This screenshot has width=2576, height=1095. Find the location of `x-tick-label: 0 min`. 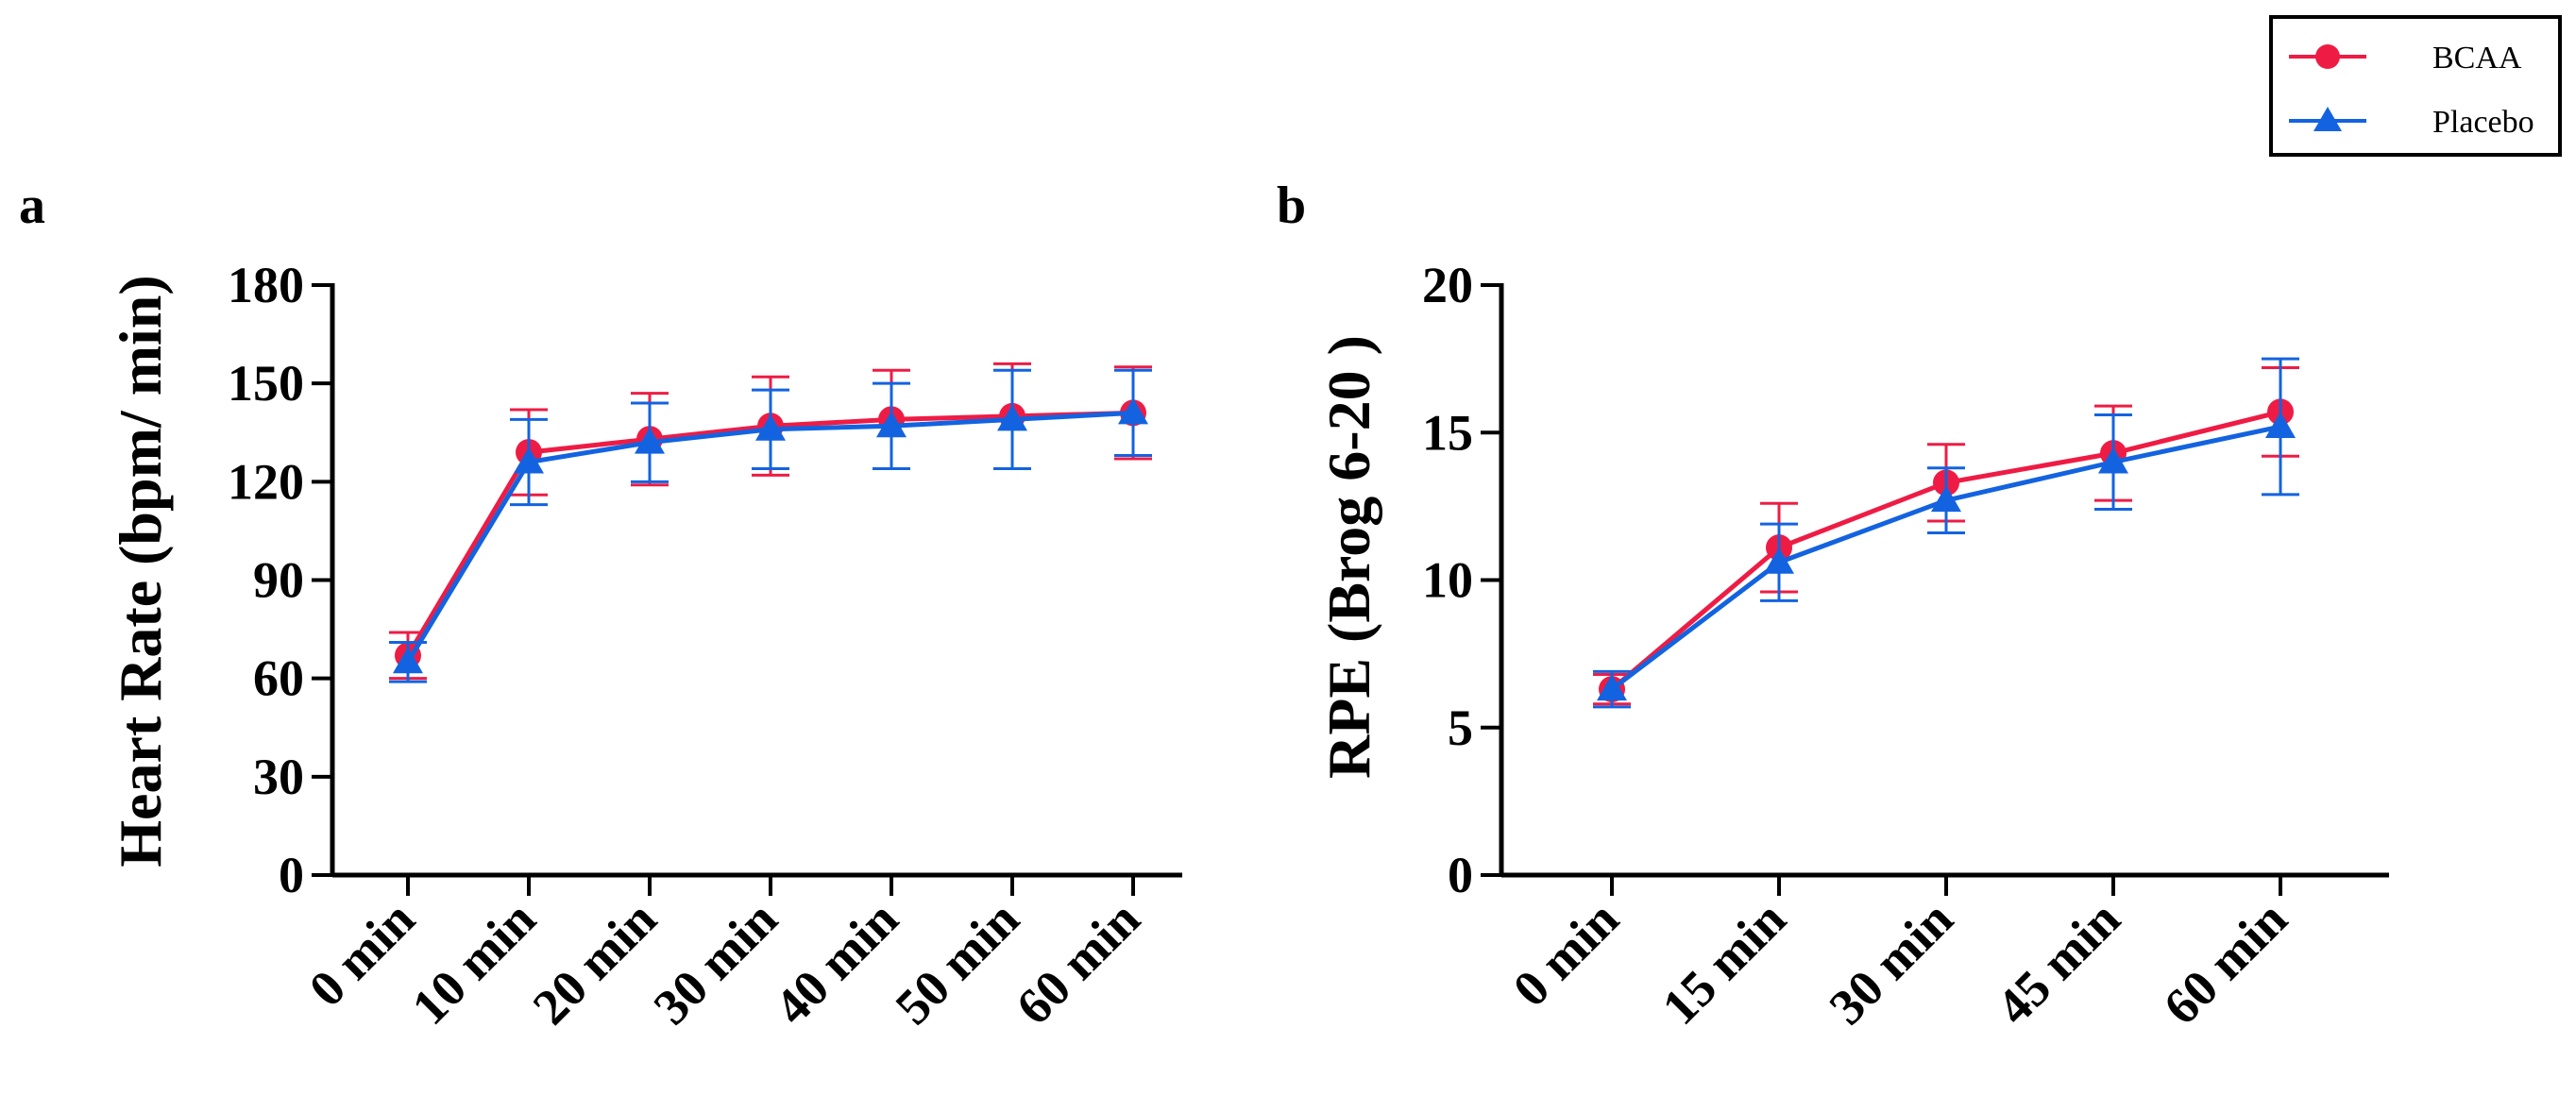

x-tick-label: 0 min is located at coordinates (1566, 954).